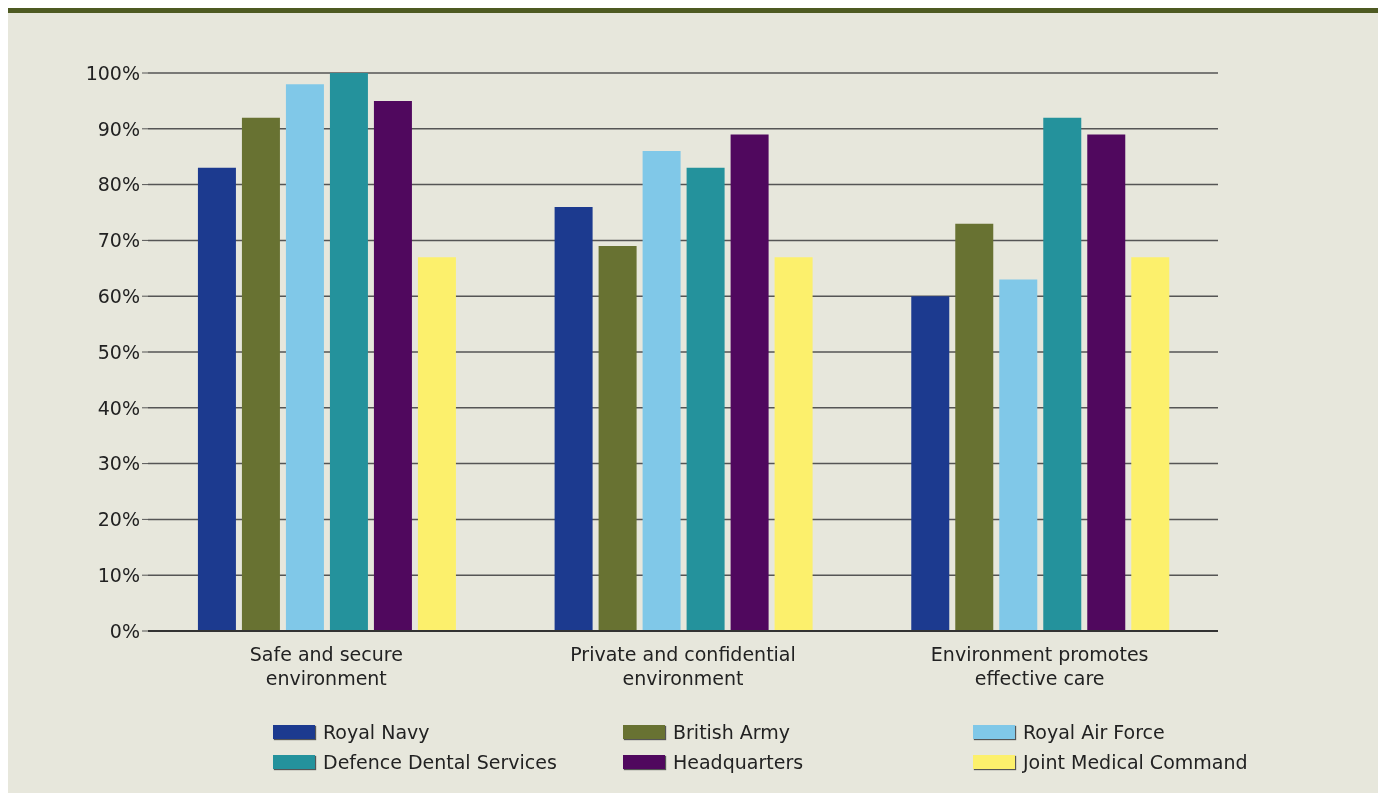 The image size is (1386, 798). Describe the element at coordinates (124, 630) in the screenshot. I see `y-tick-label: 0%` at that location.